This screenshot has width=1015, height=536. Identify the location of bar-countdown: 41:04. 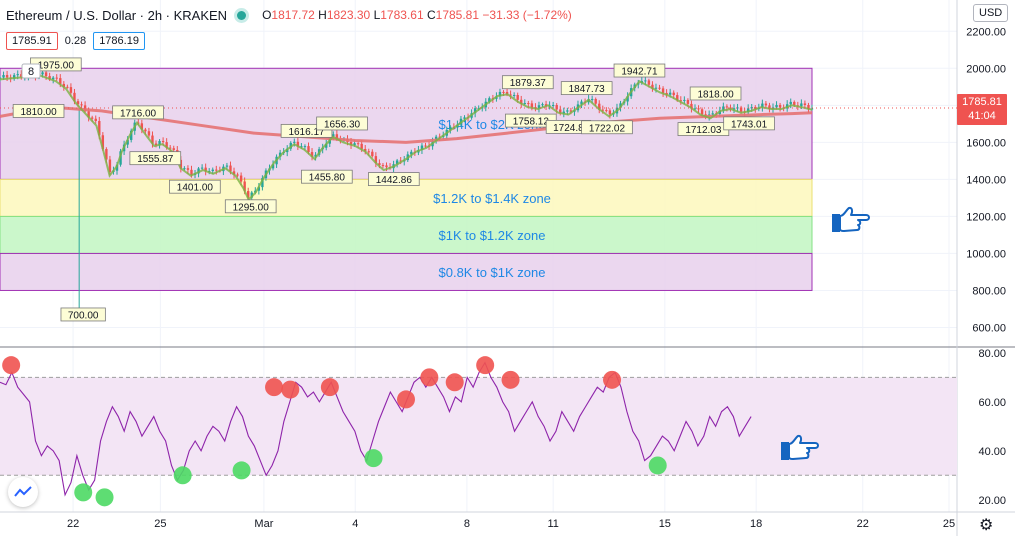
(982, 116).